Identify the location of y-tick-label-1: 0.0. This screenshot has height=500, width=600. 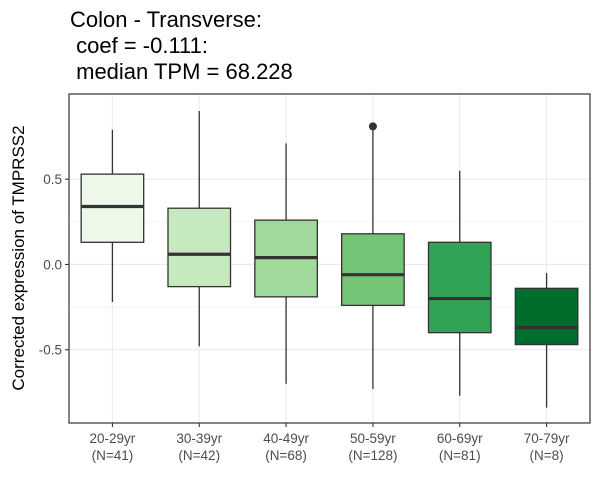
(52, 264).